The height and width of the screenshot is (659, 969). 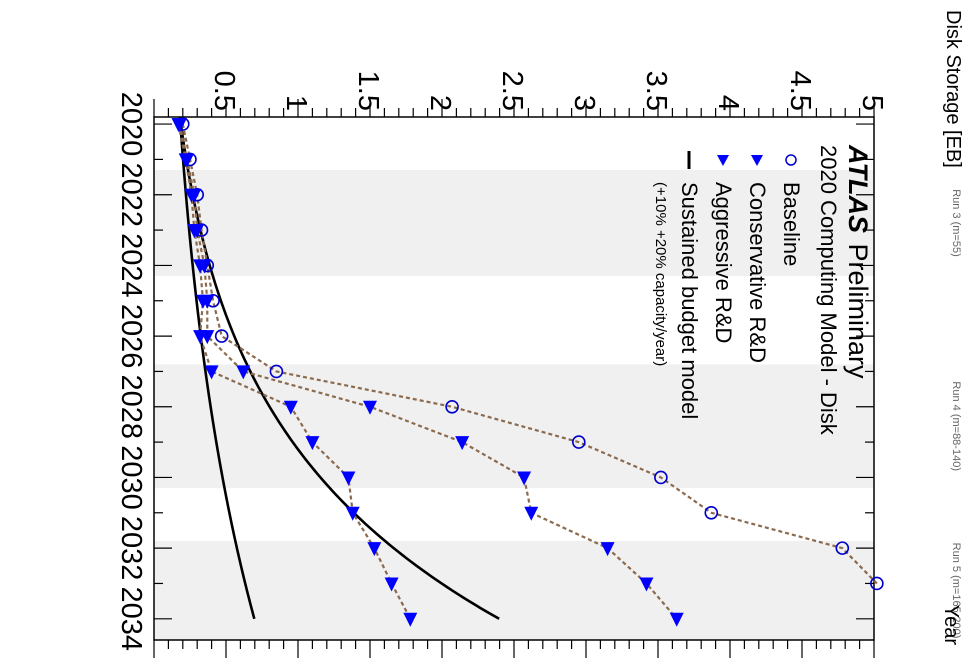 What do you see at coordinates (224, 91) in the screenshot?
I see `y-tick-label: 0.5` at bounding box center [224, 91].